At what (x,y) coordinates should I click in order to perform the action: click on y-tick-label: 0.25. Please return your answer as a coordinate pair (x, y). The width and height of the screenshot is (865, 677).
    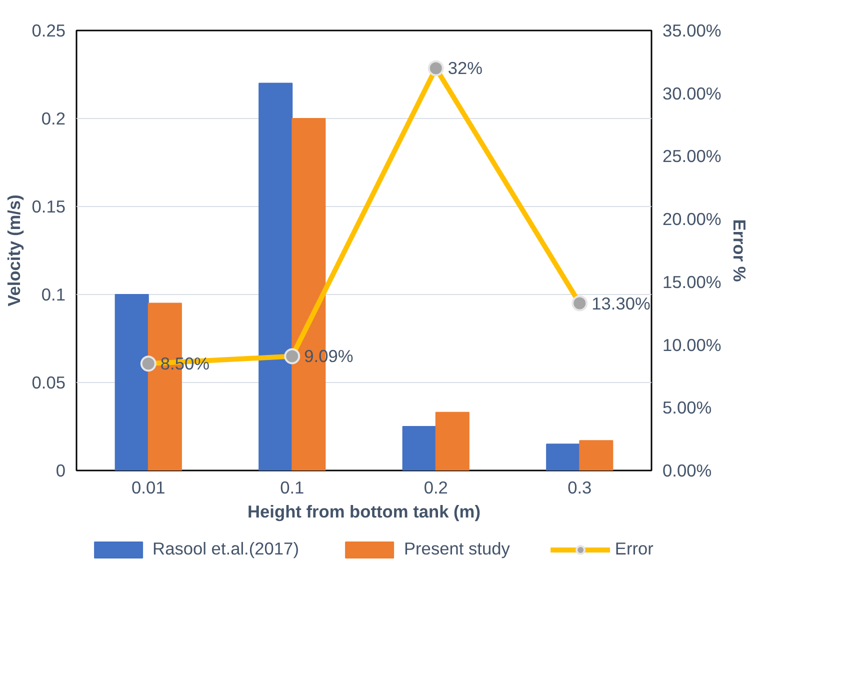
    Looking at the image, I should click on (49, 30).